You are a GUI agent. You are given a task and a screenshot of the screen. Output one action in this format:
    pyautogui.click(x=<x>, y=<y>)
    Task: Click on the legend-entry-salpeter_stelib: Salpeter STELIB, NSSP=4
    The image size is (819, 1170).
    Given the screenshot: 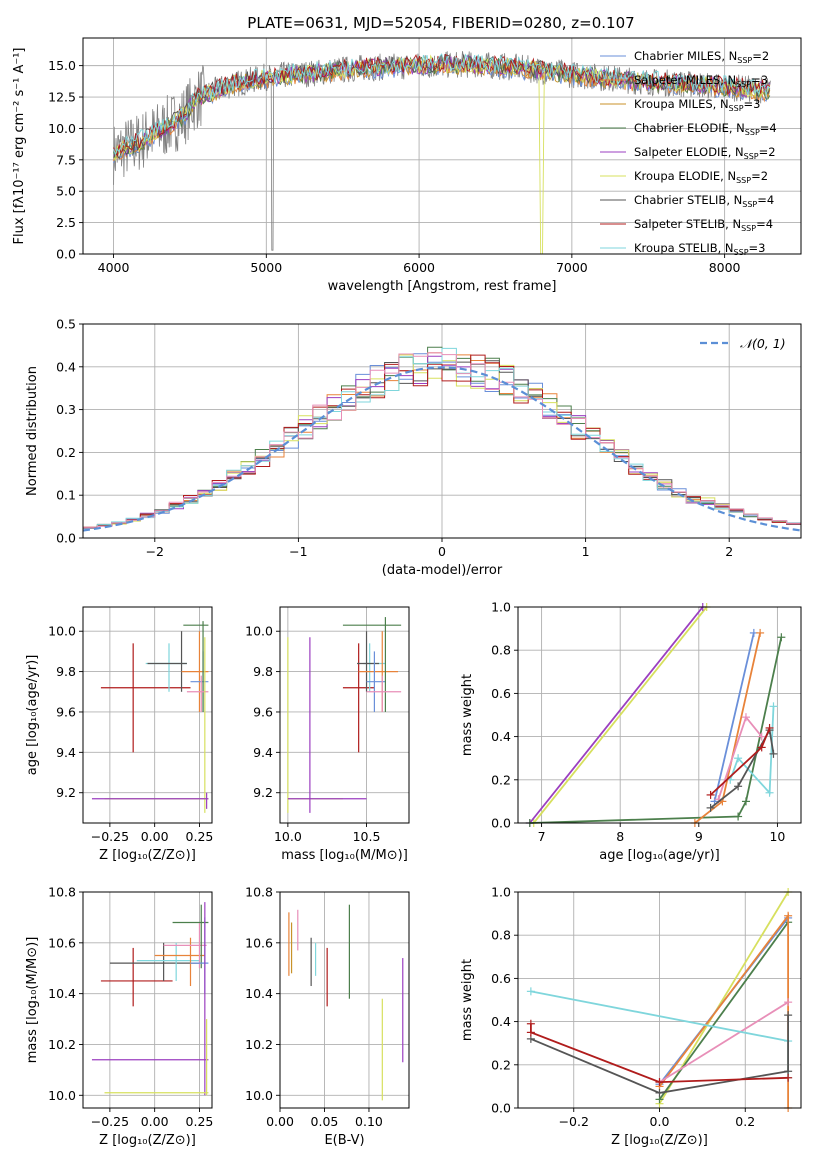 What is the action you would take?
    pyautogui.click(x=703, y=225)
    